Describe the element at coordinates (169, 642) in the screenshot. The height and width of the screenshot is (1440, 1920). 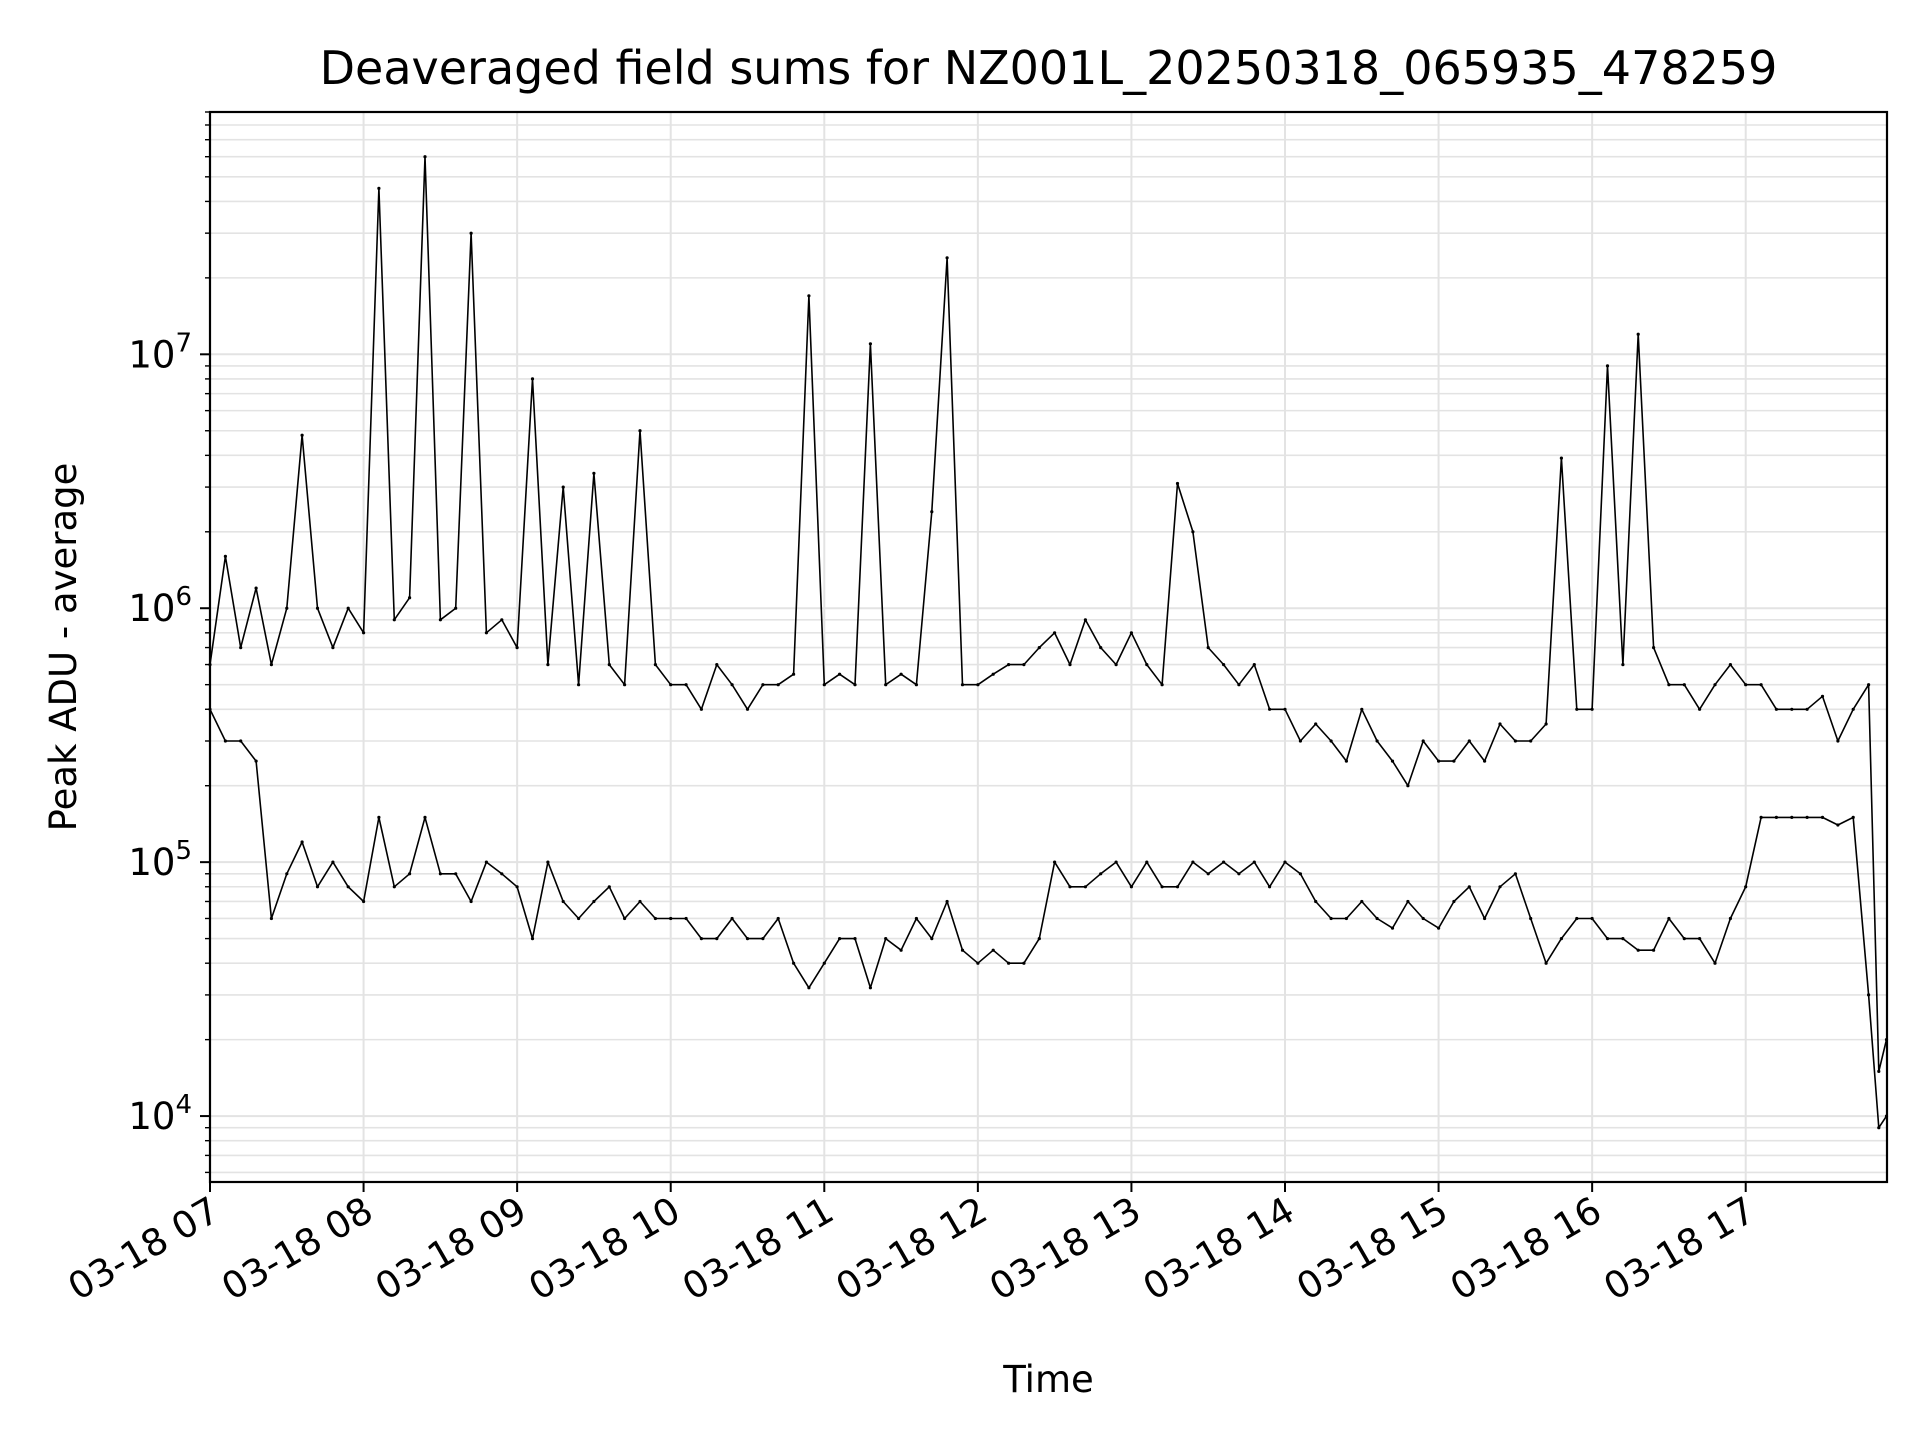
I see `y-axis-ticks: 104 105 106 107` at that location.